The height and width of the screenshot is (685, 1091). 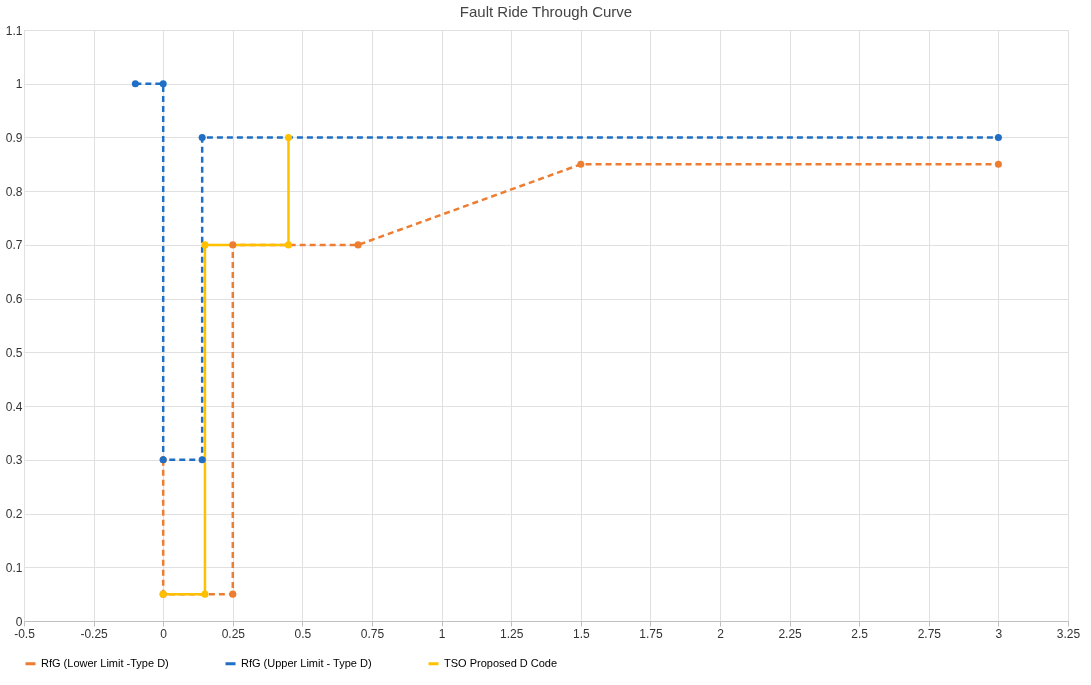 What do you see at coordinates (19, 84) in the screenshot?
I see `y-tick-label: 1` at bounding box center [19, 84].